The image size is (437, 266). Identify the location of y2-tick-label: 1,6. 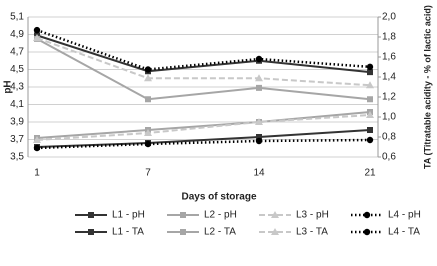
(389, 57).